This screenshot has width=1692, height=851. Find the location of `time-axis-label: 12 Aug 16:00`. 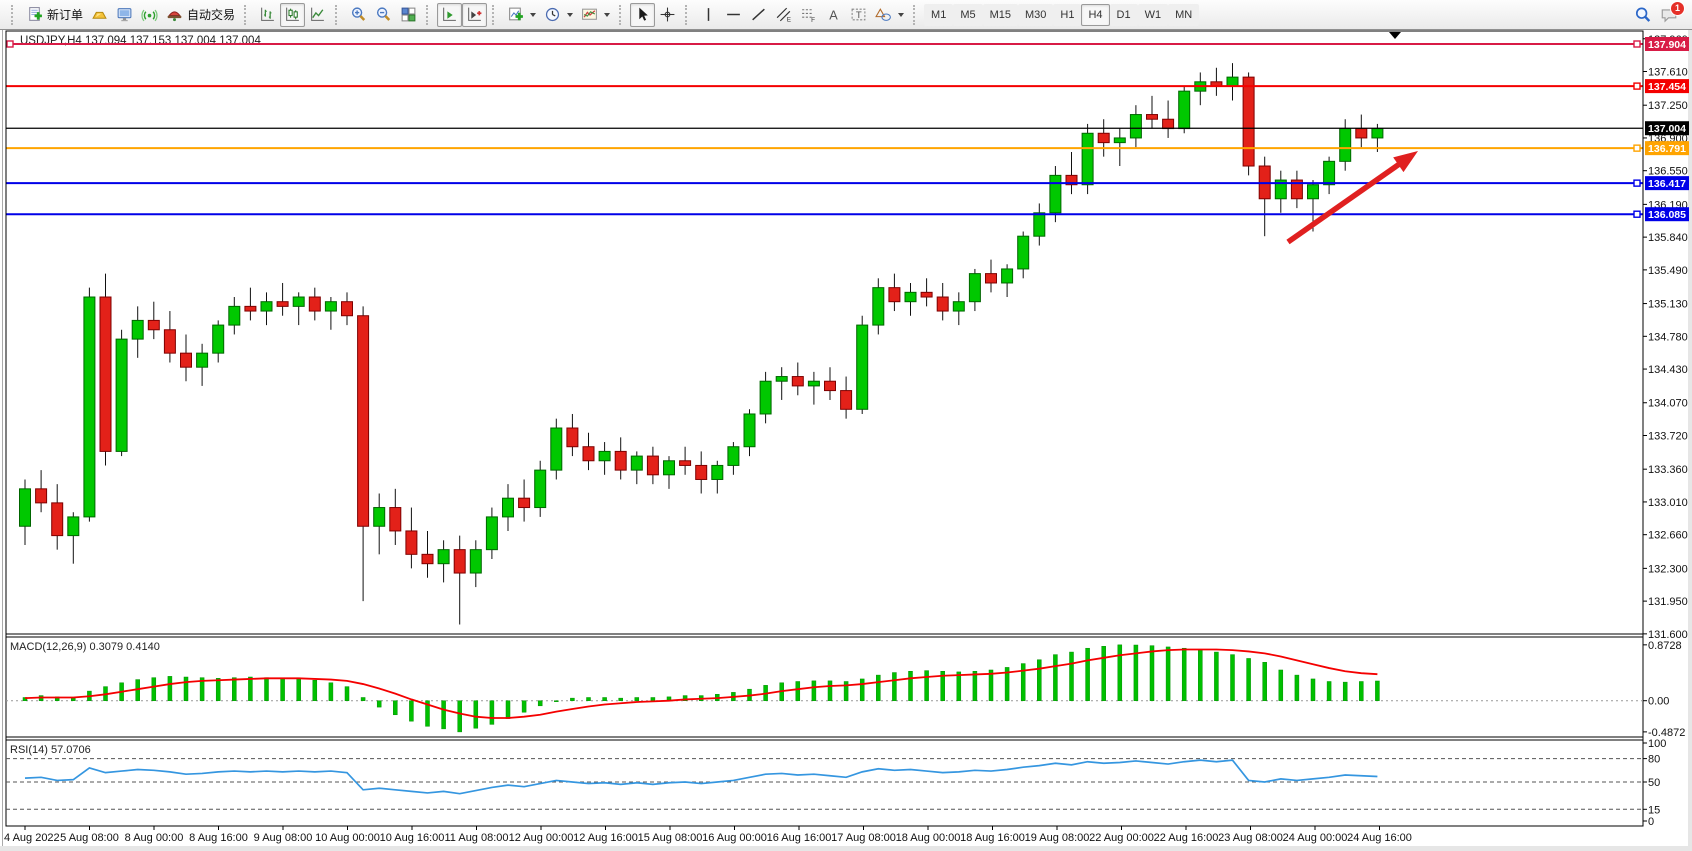

time-axis-label: 12 Aug 16:00 is located at coordinates (605, 838).